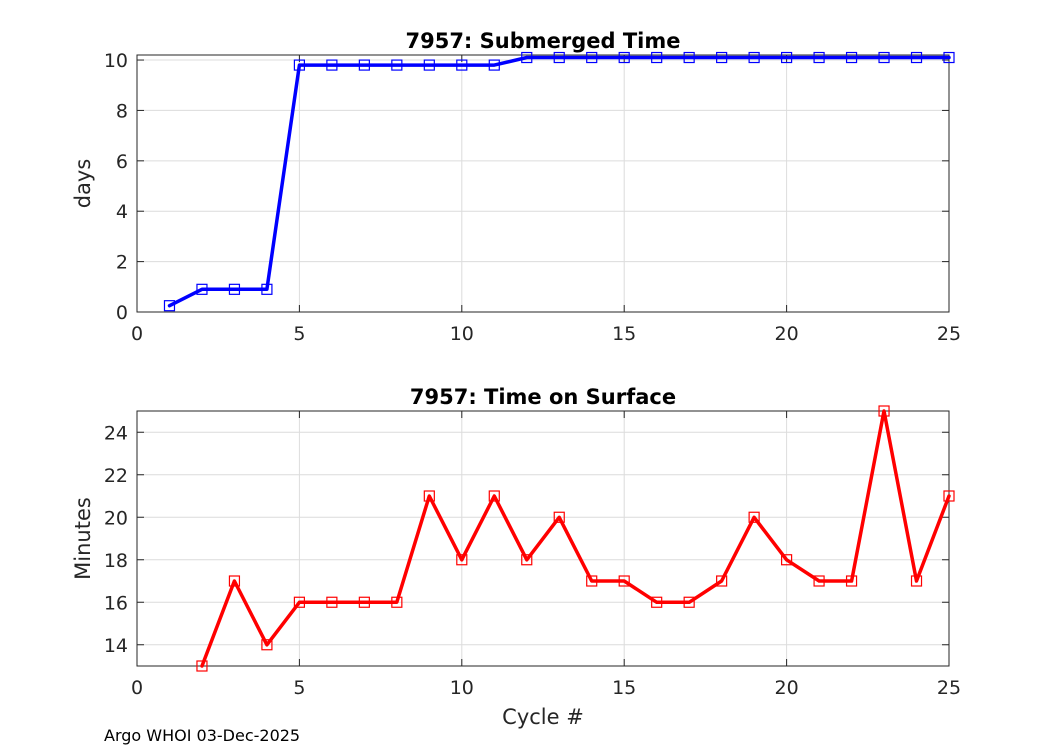 The height and width of the screenshot is (750, 1050). Describe the element at coordinates (202, 735) in the screenshot. I see `footer-text: Argo WHOI 03-Dec-2025` at that location.